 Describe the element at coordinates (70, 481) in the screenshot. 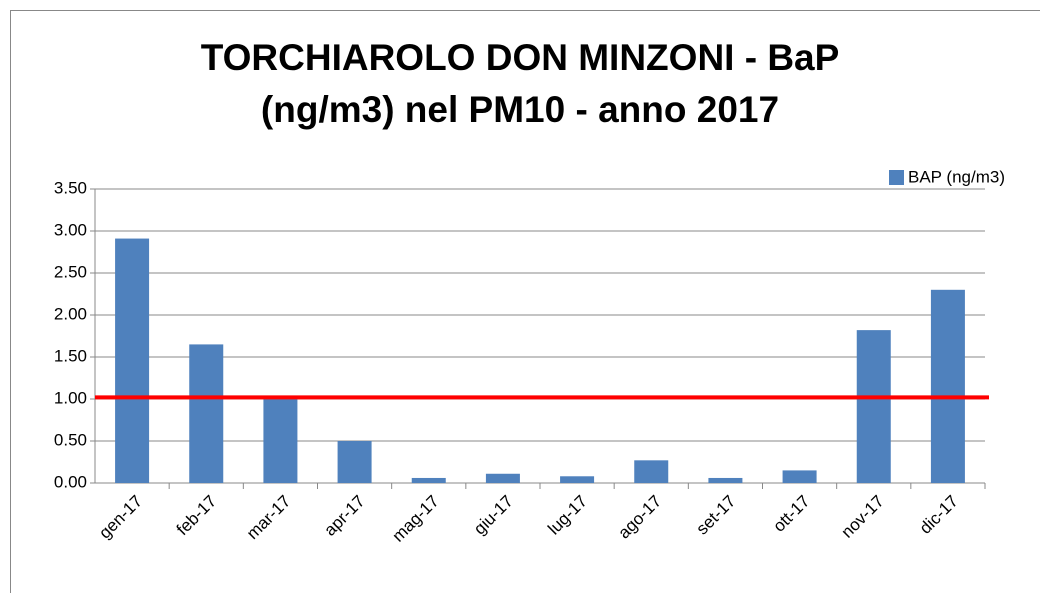

I see `y-tick-label: 0.00` at that location.